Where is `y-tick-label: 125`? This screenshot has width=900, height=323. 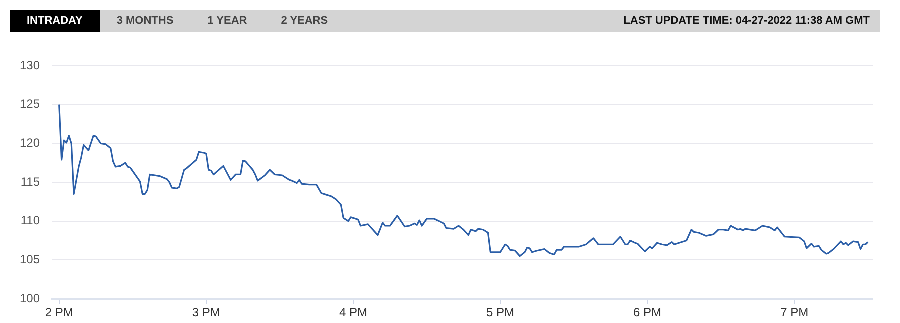 y-tick-label: 125 is located at coordinates (30, 104).